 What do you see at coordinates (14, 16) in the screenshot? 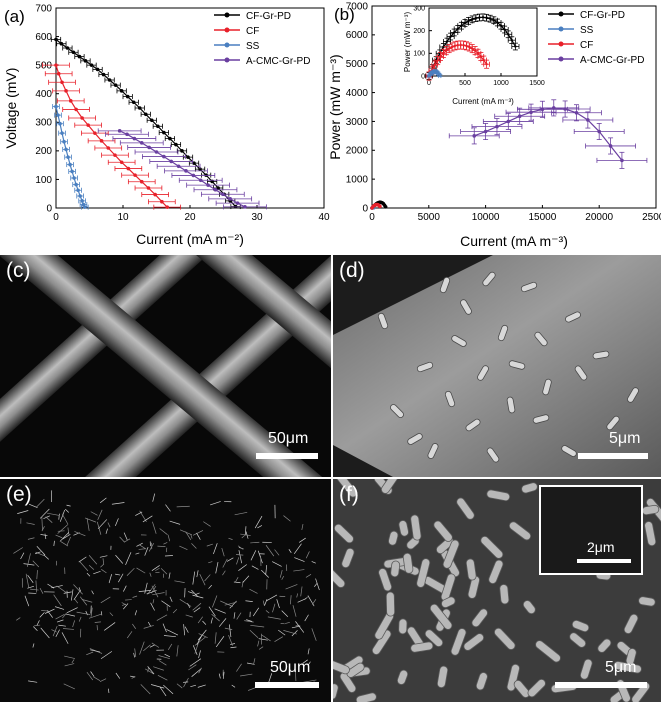
I see `panel-label-a: (a)` at bounding box center [14, 16].